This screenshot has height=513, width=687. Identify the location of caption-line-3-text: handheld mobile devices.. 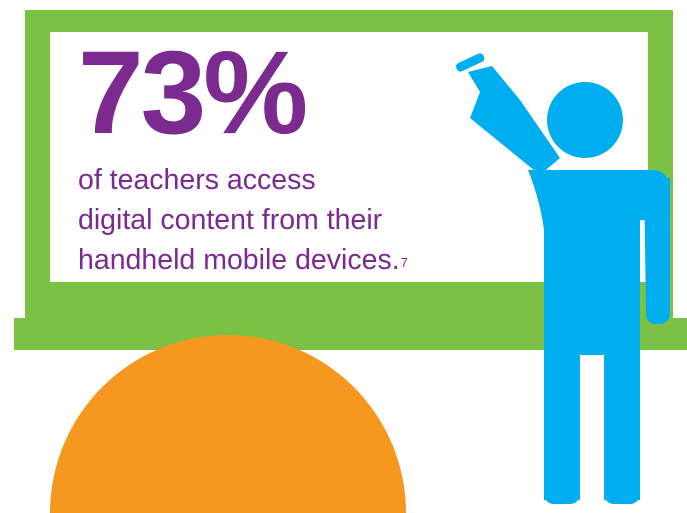
(239, 260).